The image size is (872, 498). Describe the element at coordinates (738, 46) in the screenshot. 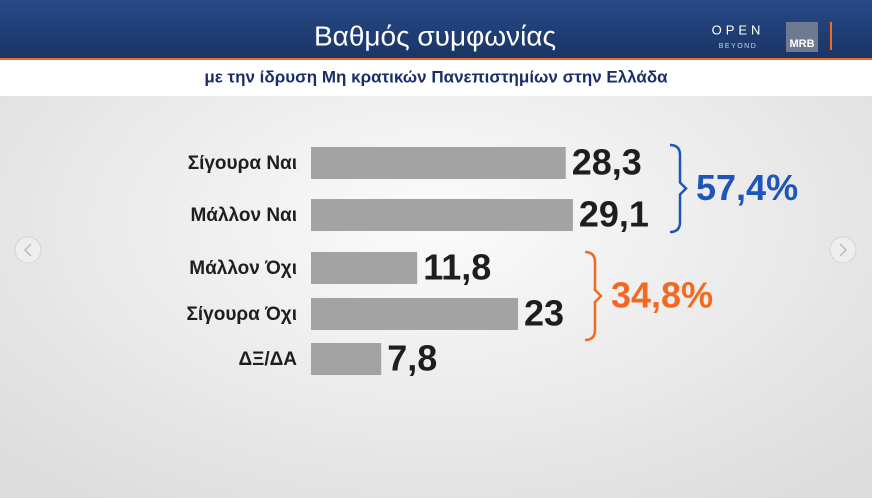

I see `logo-text: BEYOND` at that location.